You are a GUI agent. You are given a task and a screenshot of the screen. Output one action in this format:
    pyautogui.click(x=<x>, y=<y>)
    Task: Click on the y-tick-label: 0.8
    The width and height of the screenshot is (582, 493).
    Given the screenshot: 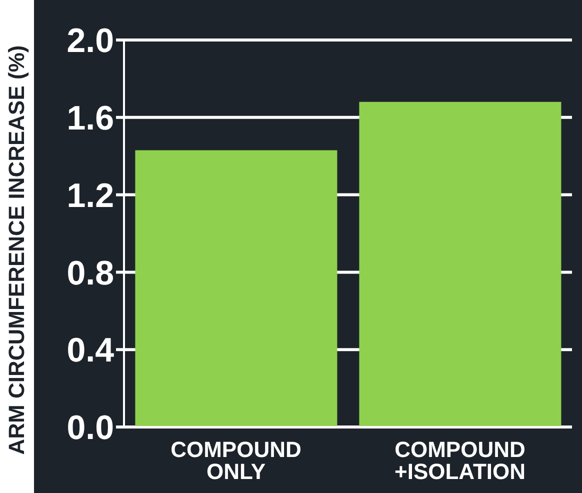 What is the action you would take?
    pyautogui.click(x=90, y=273)
    